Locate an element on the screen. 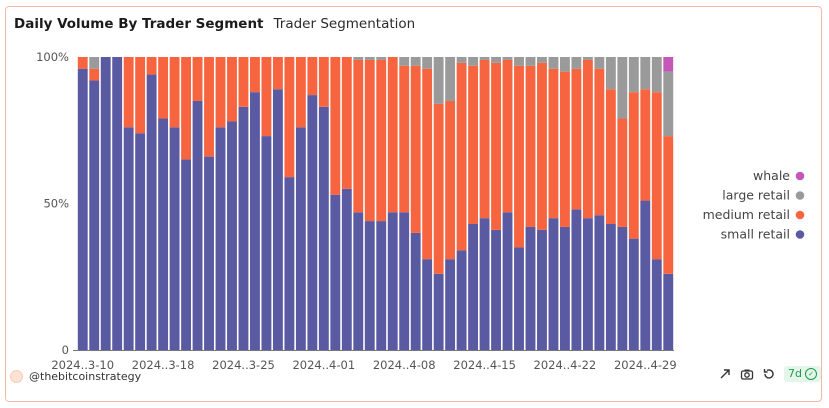 This screenshot has width=829, height=408. camera-icon is located at coordinates (747, 374).